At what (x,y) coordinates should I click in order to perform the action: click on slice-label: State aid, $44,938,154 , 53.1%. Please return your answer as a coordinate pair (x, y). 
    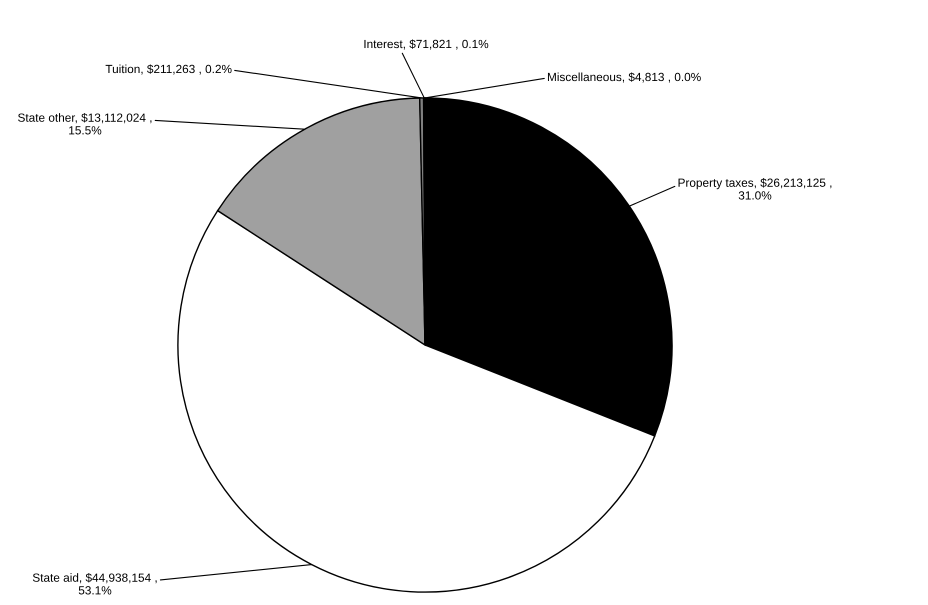
    Looking at the image, I should click on (94, 583).